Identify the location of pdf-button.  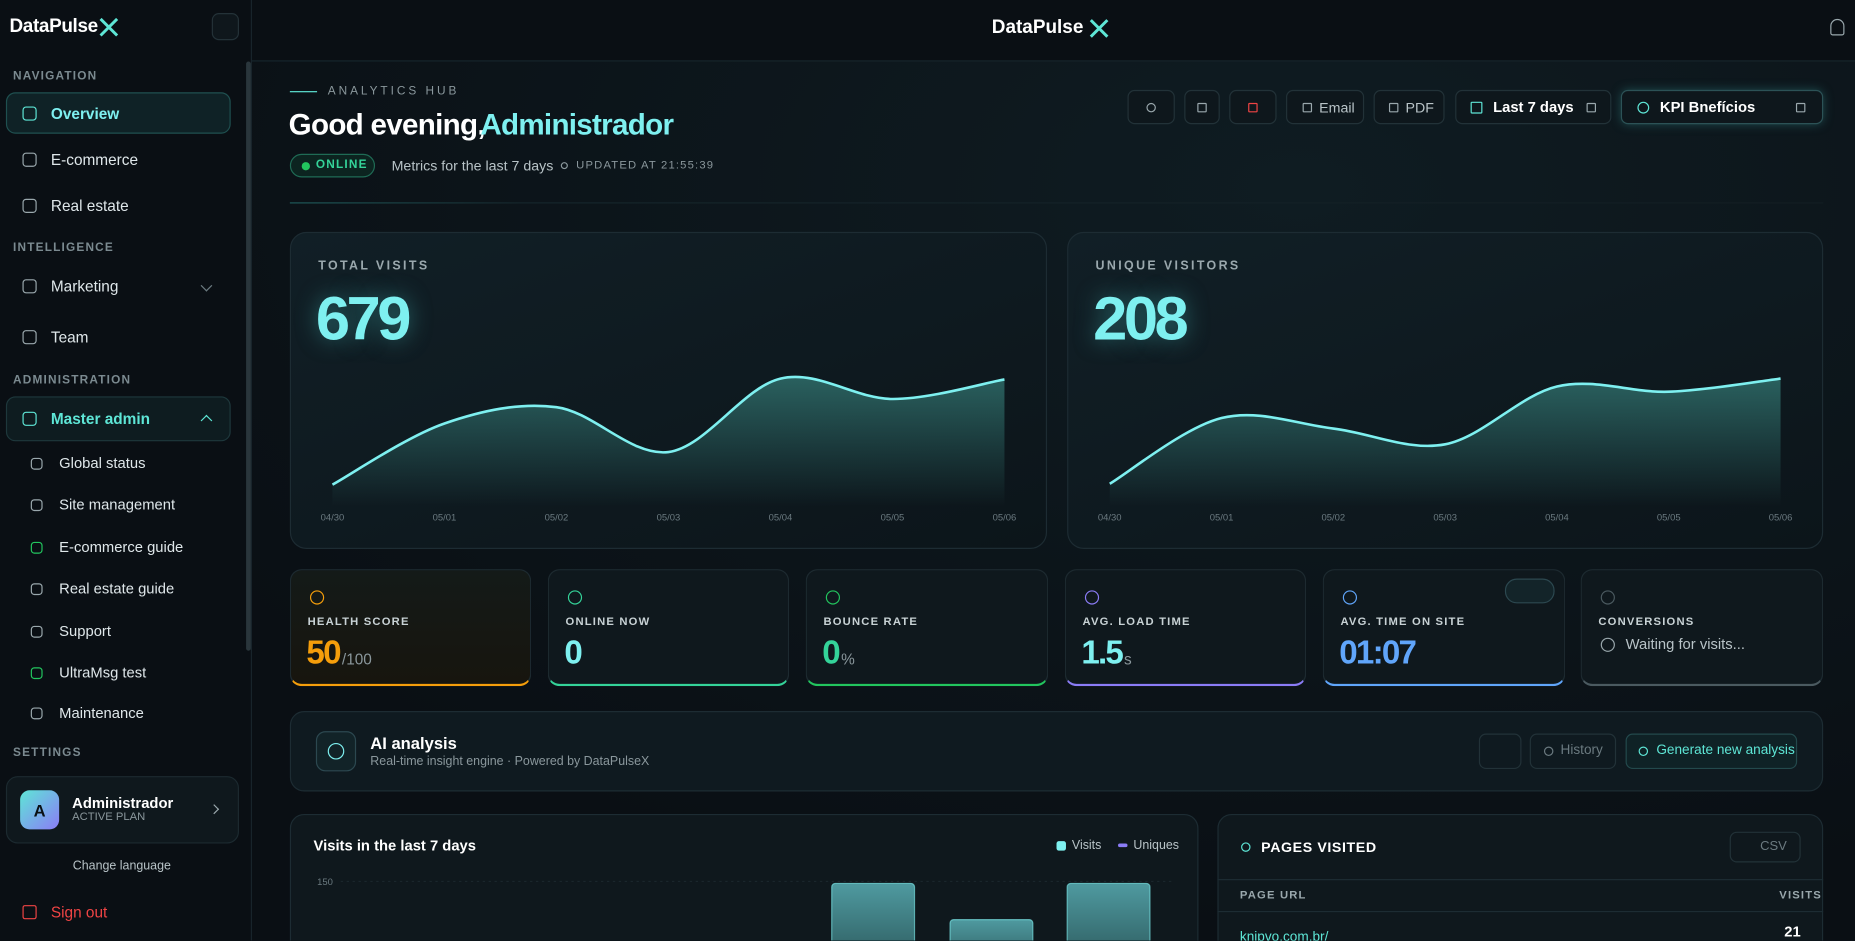
(1409, 107).